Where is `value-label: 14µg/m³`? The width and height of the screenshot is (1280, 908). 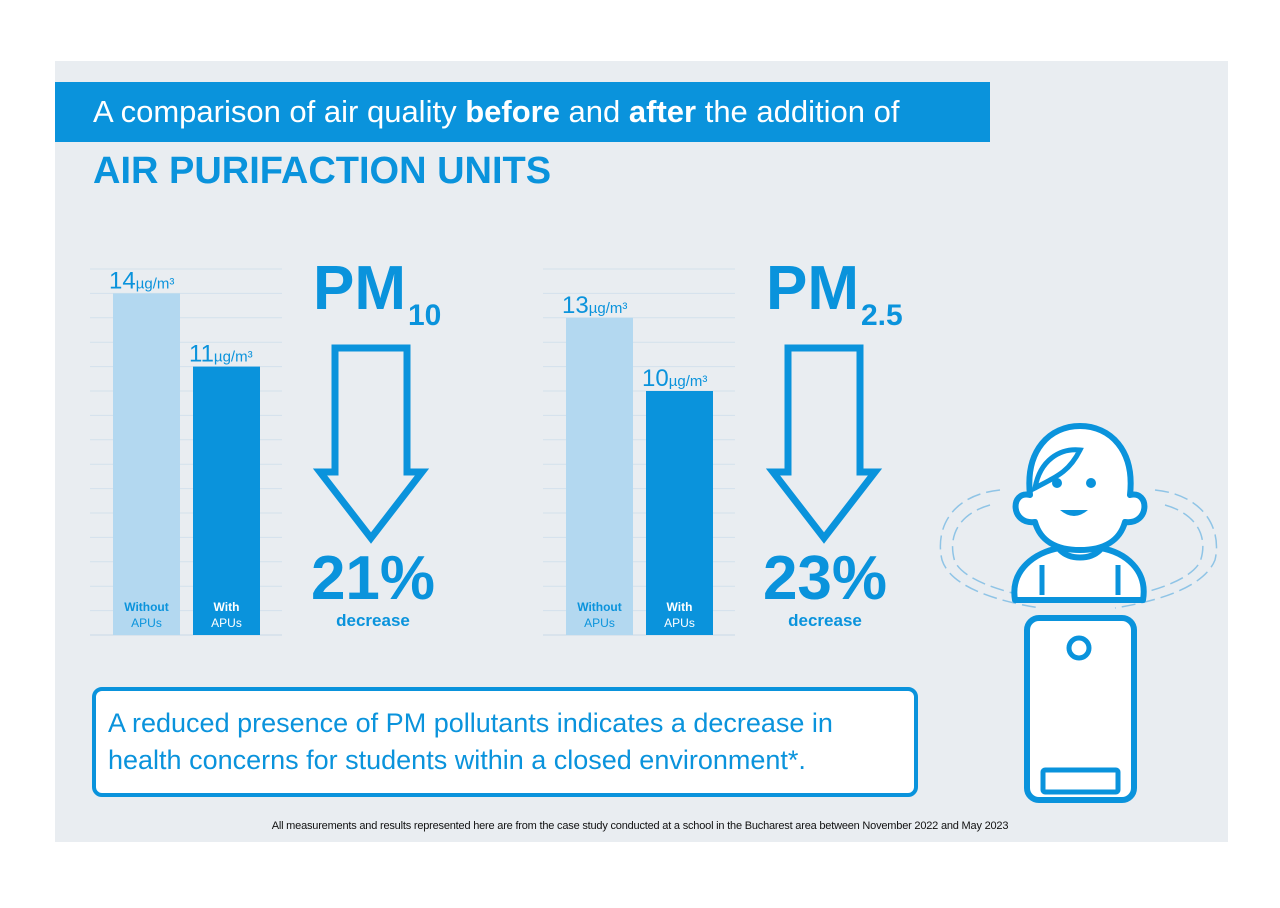 value-label: 14µg/m³ is located at coordinates (141, 280).